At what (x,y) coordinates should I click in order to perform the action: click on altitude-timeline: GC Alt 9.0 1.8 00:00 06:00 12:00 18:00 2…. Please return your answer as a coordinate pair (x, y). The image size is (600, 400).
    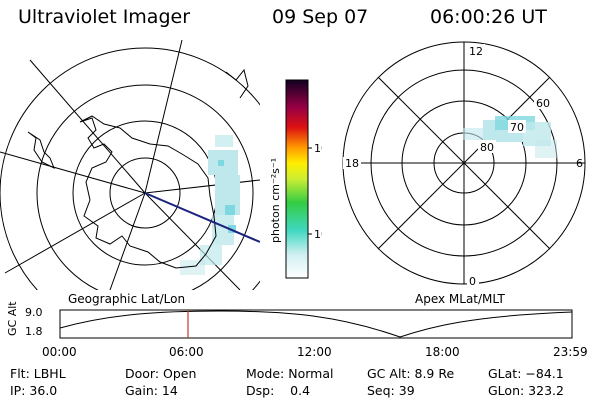
    Looking at the image, I should click on (297, 330).